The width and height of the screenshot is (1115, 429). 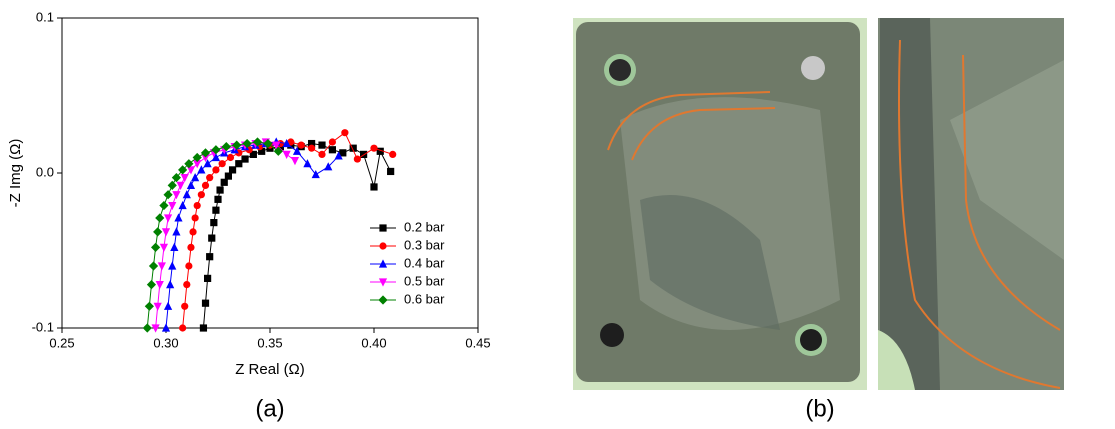 I want to click on legend-label: 0.4 bar, so click(x=424, y=262).